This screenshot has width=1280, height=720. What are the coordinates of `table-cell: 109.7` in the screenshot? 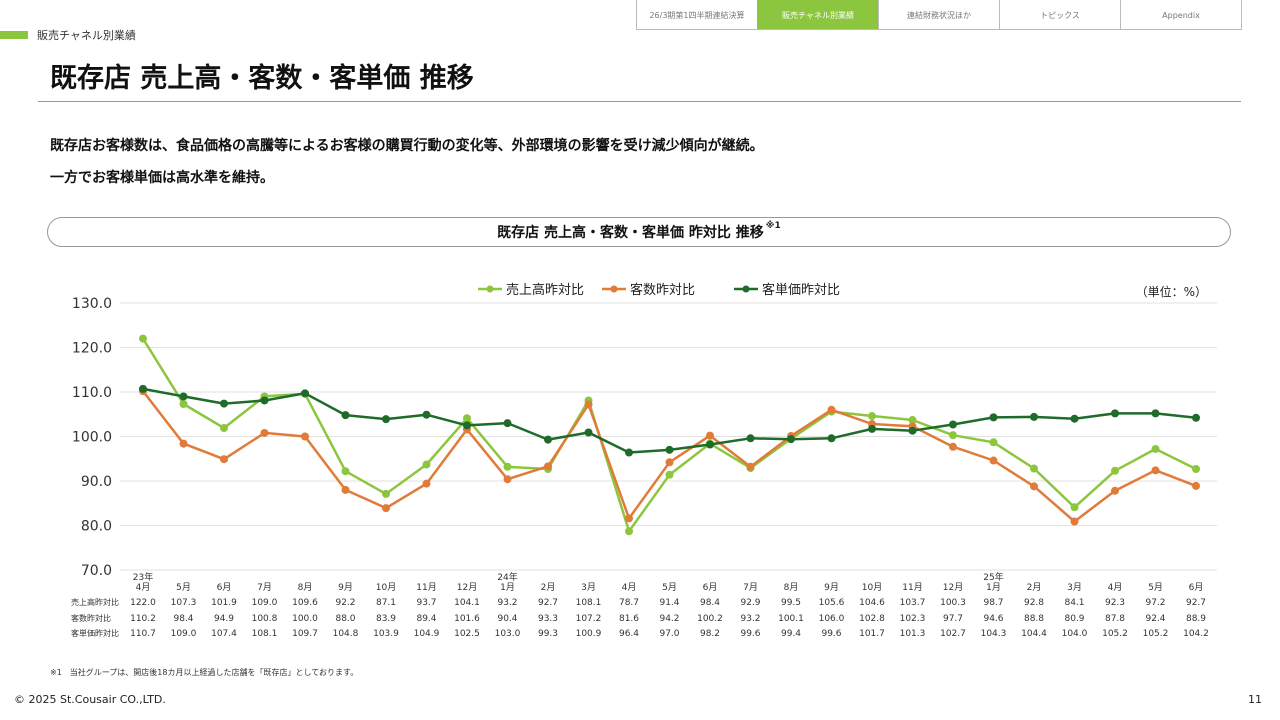 It's located at (305, 634).